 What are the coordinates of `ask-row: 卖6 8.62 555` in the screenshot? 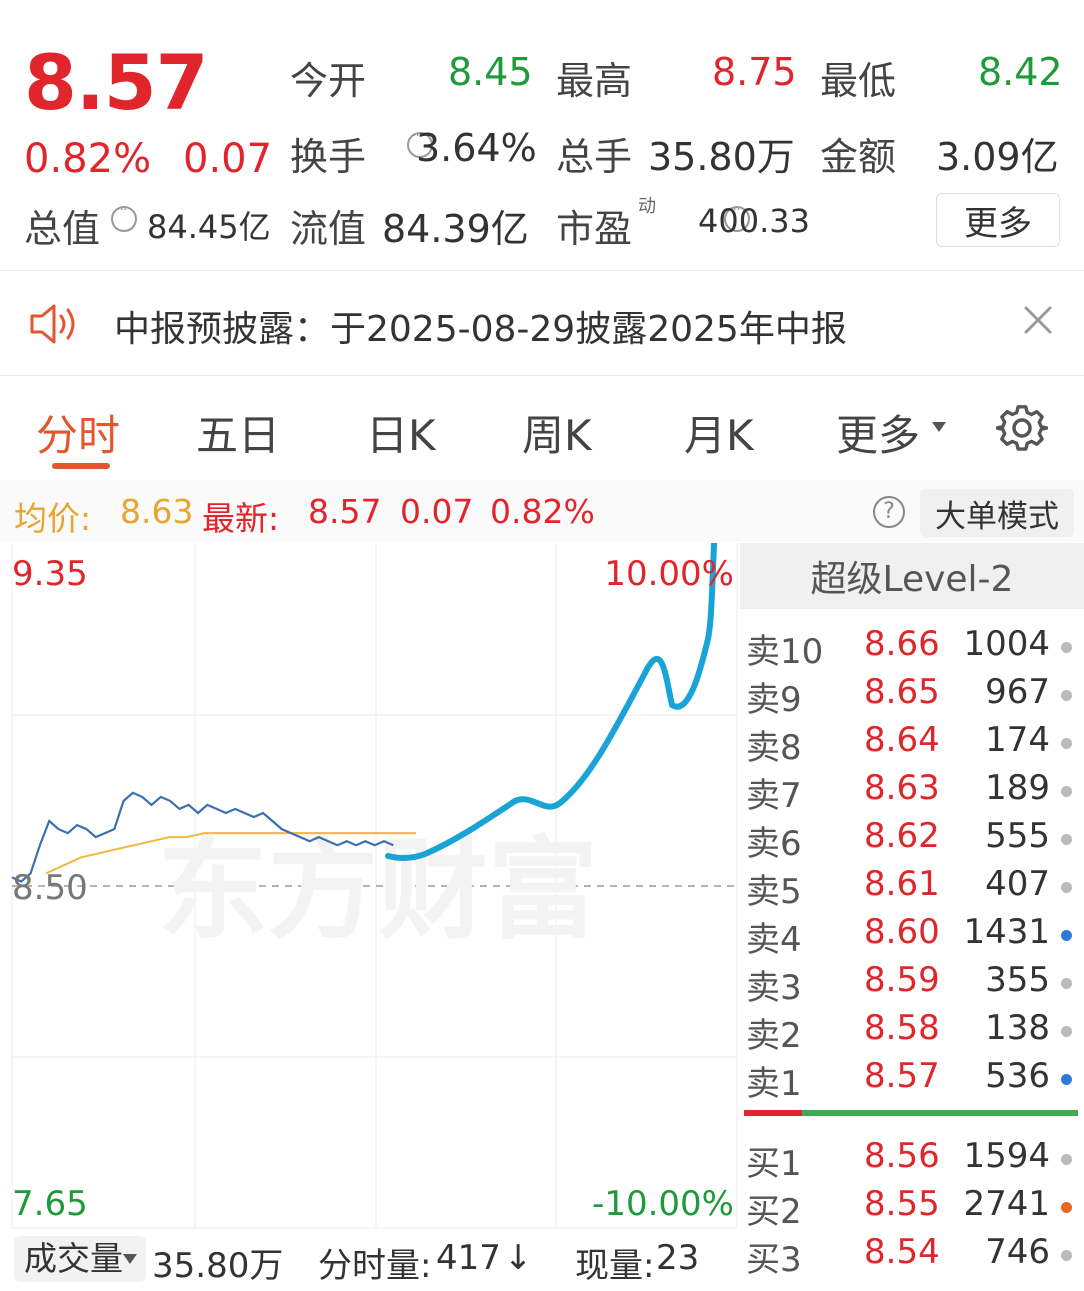 It's located at (912, 838).